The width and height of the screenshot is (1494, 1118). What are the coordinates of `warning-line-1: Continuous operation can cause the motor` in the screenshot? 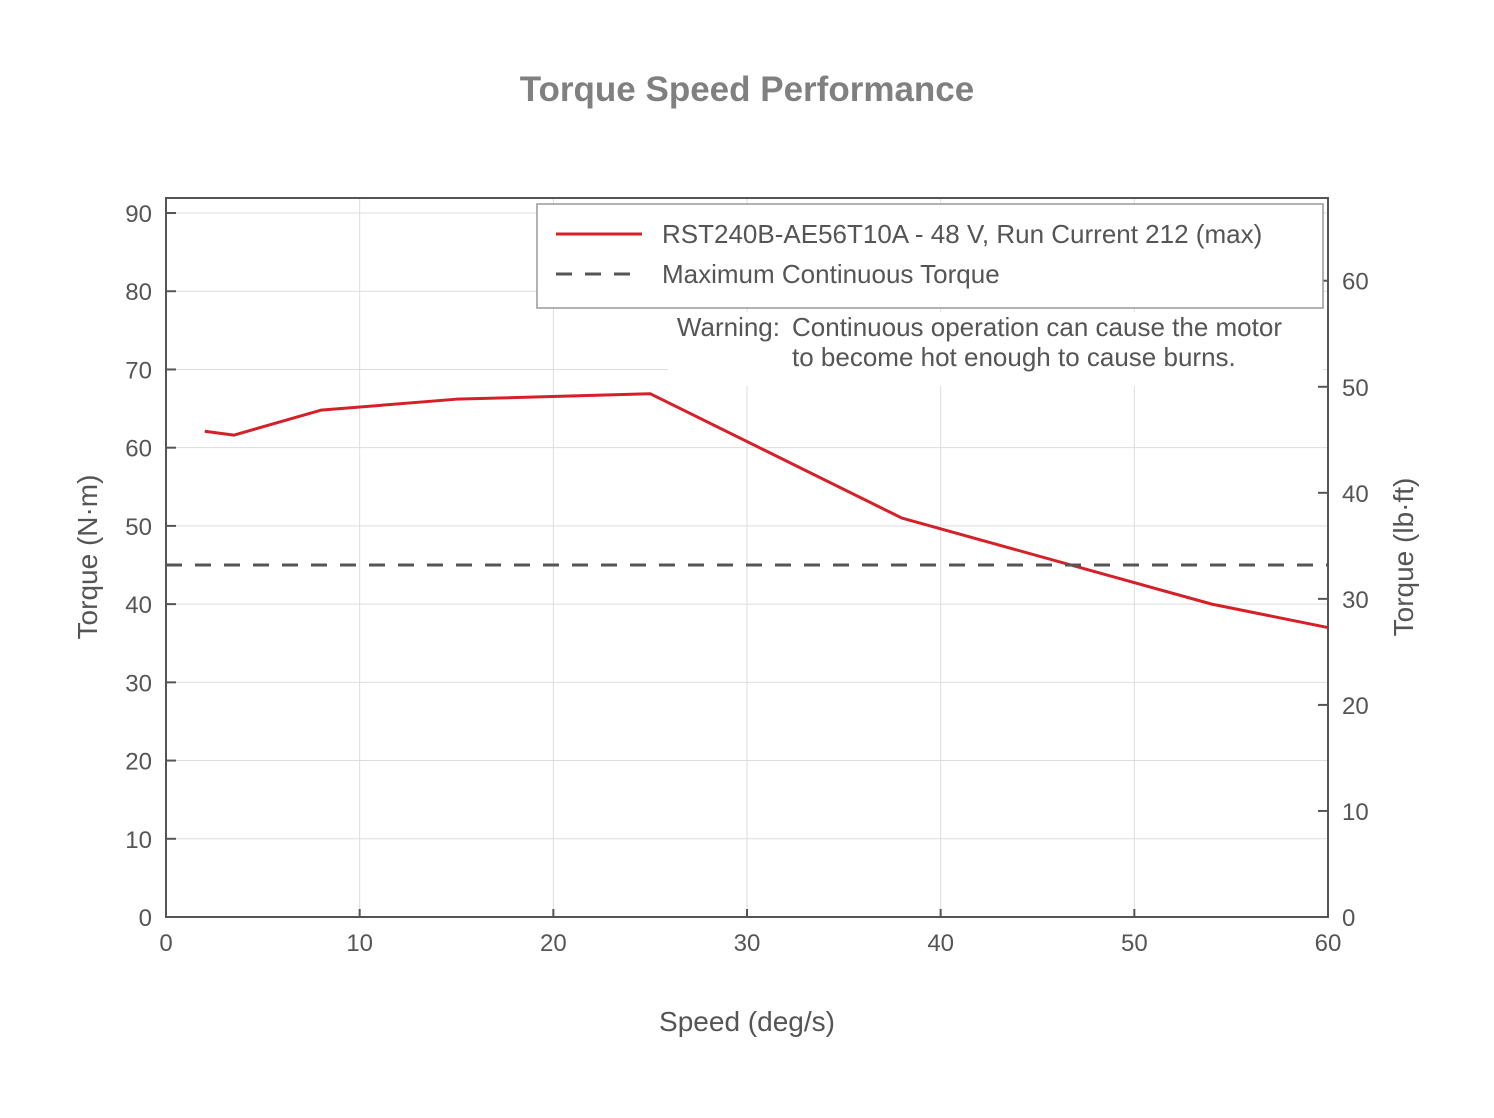 It's located at (1037, 327).